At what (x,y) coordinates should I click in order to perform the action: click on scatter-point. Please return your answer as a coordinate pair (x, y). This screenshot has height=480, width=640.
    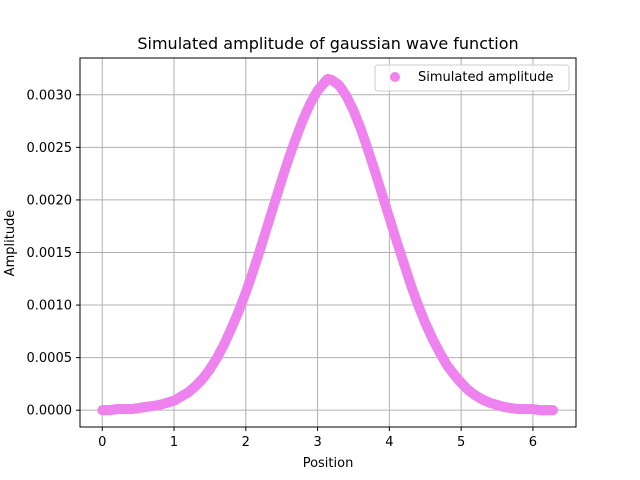
    Looking at the image, I should click on (553, 410).